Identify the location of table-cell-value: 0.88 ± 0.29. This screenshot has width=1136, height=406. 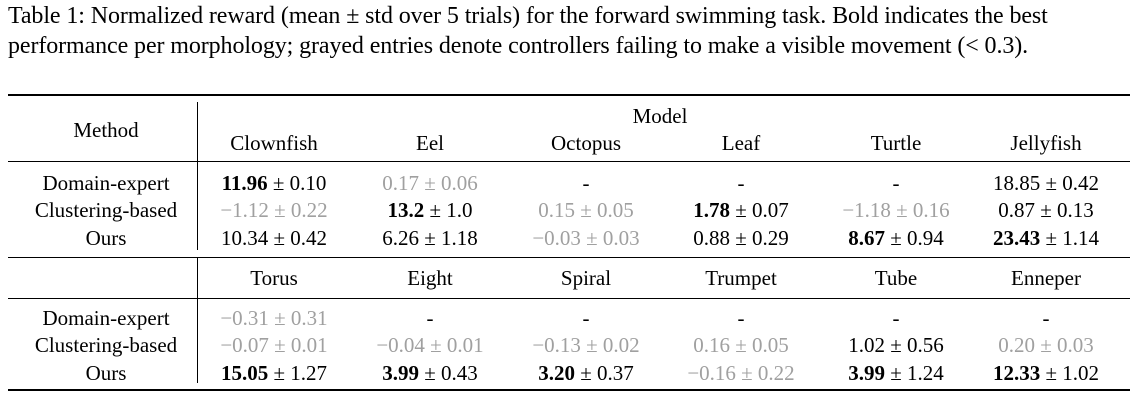
(741, 238).